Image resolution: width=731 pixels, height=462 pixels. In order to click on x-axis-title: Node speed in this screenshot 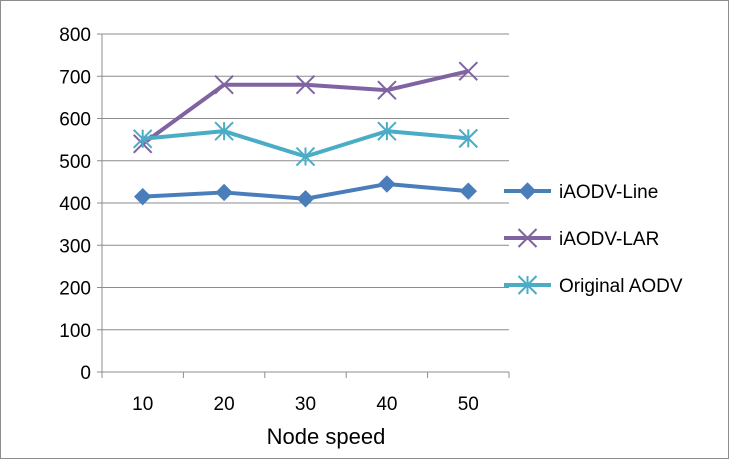, I will do `click(326, 436)`.